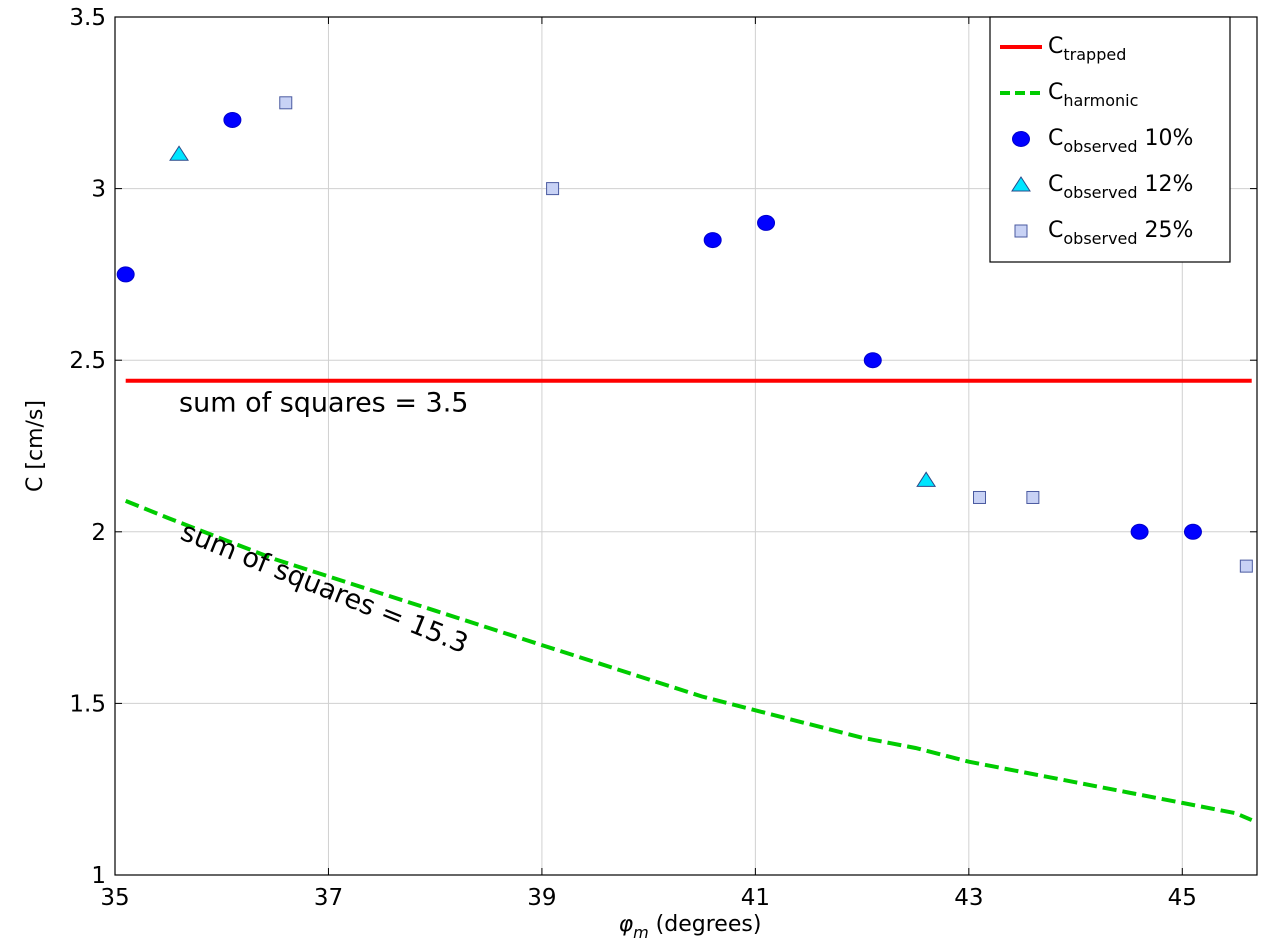 The width and height of the screenshot is (1274, 946). Describe the element at coordinates (87, 704) in the screenshot. I see `y-tick-label: 1.5` at that location.